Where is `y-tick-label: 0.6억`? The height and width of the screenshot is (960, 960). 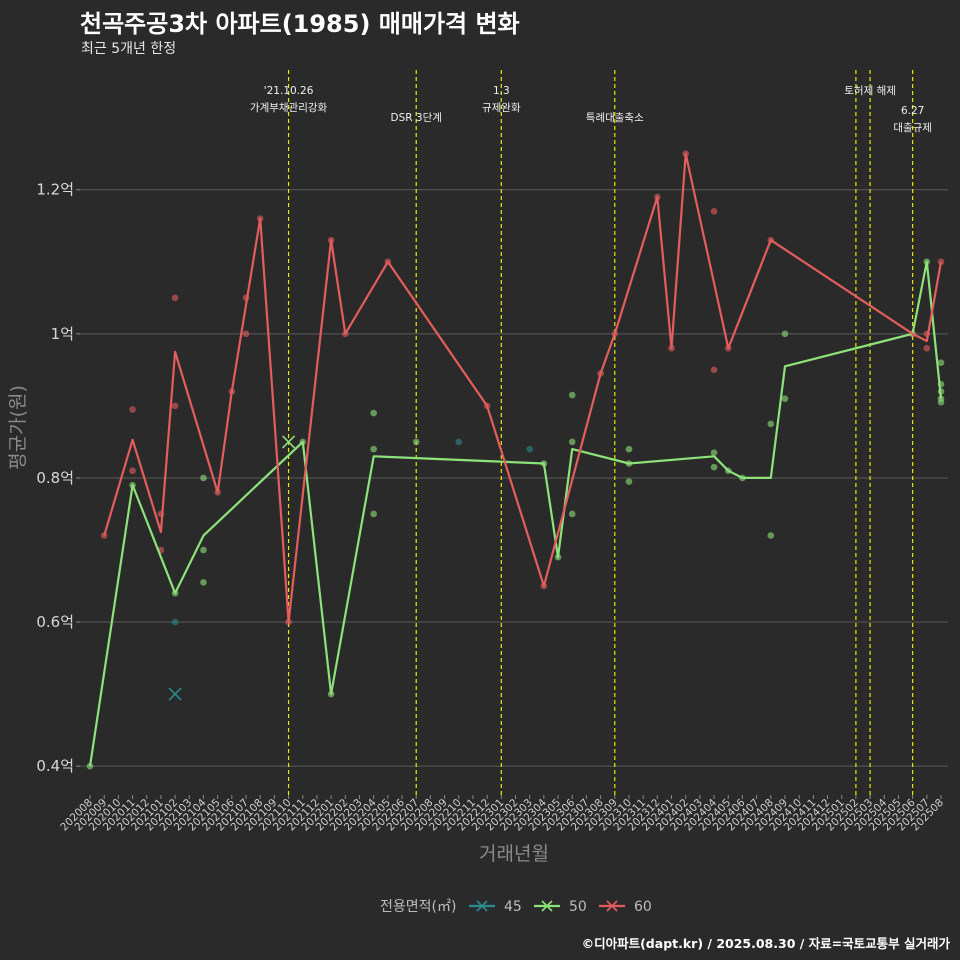
y-tick-label: 0.6억 is located at coordinates (55, 622).